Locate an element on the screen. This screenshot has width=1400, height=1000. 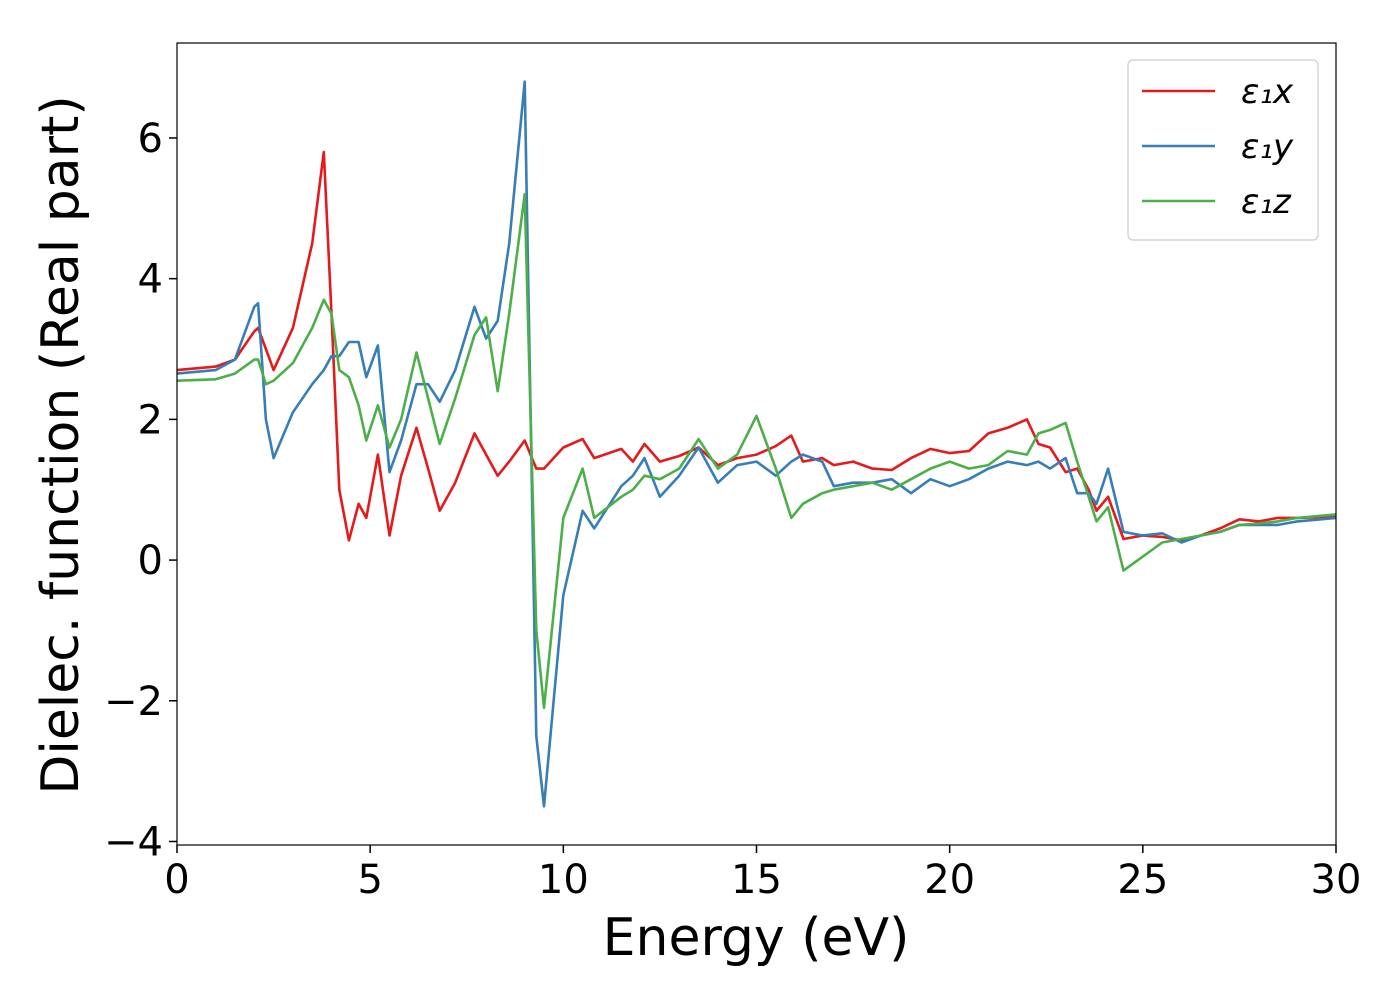
x-tick-label: 15 is located at coordinates (756, 880).